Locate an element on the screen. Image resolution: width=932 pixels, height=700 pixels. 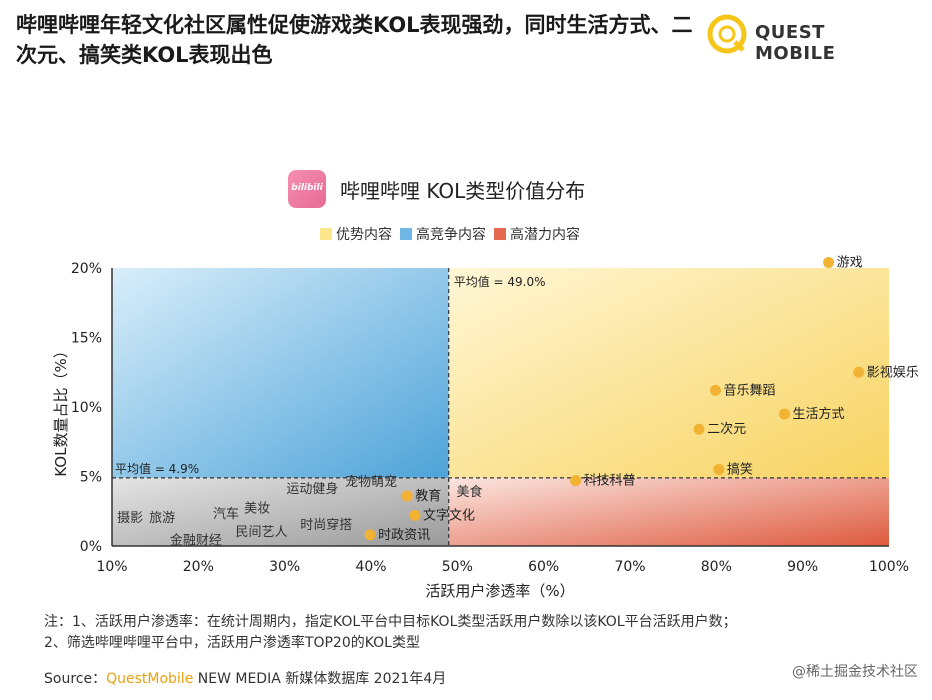
category-label: 民间艺人 is located at coordinates (261, 532).